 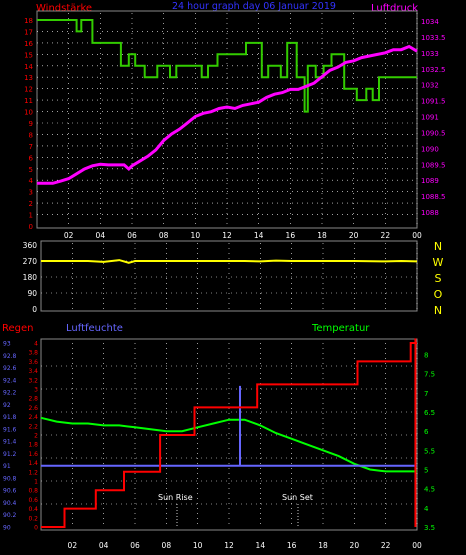 I want to click on temperature-tick-label: 7, so click(x=426, y=394).